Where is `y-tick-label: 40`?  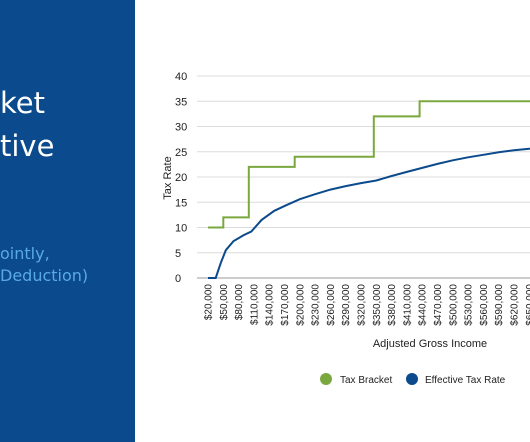
y-tick-label: 40 is located at coordinates (181, 77).